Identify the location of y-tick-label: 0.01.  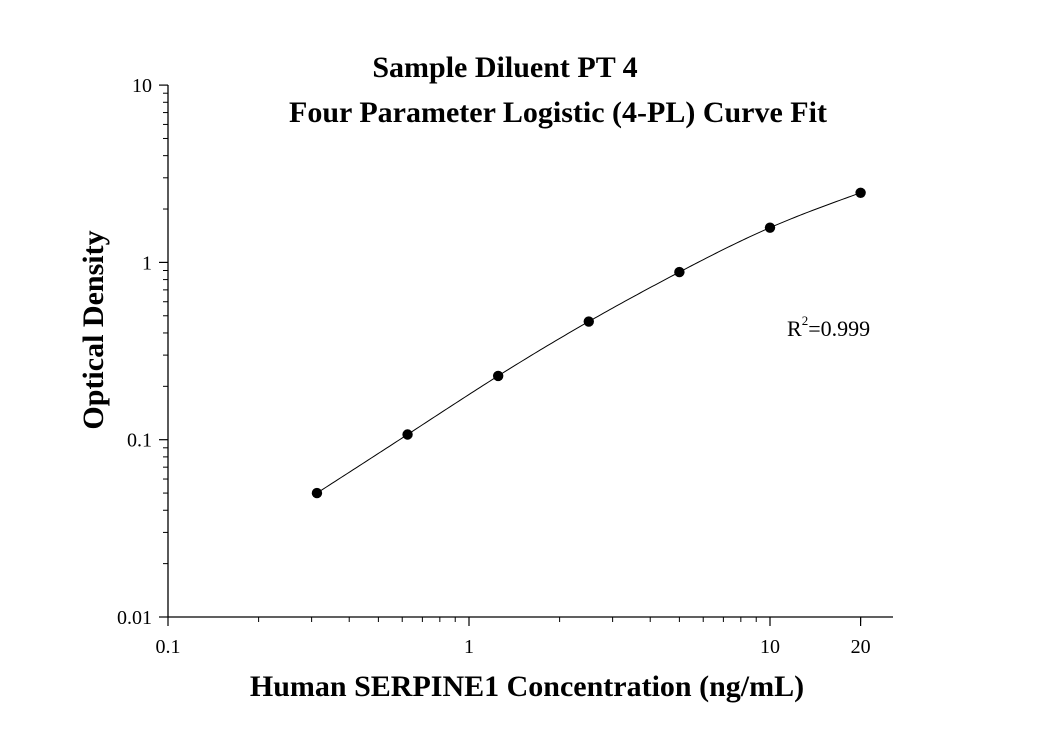
(134, 618).